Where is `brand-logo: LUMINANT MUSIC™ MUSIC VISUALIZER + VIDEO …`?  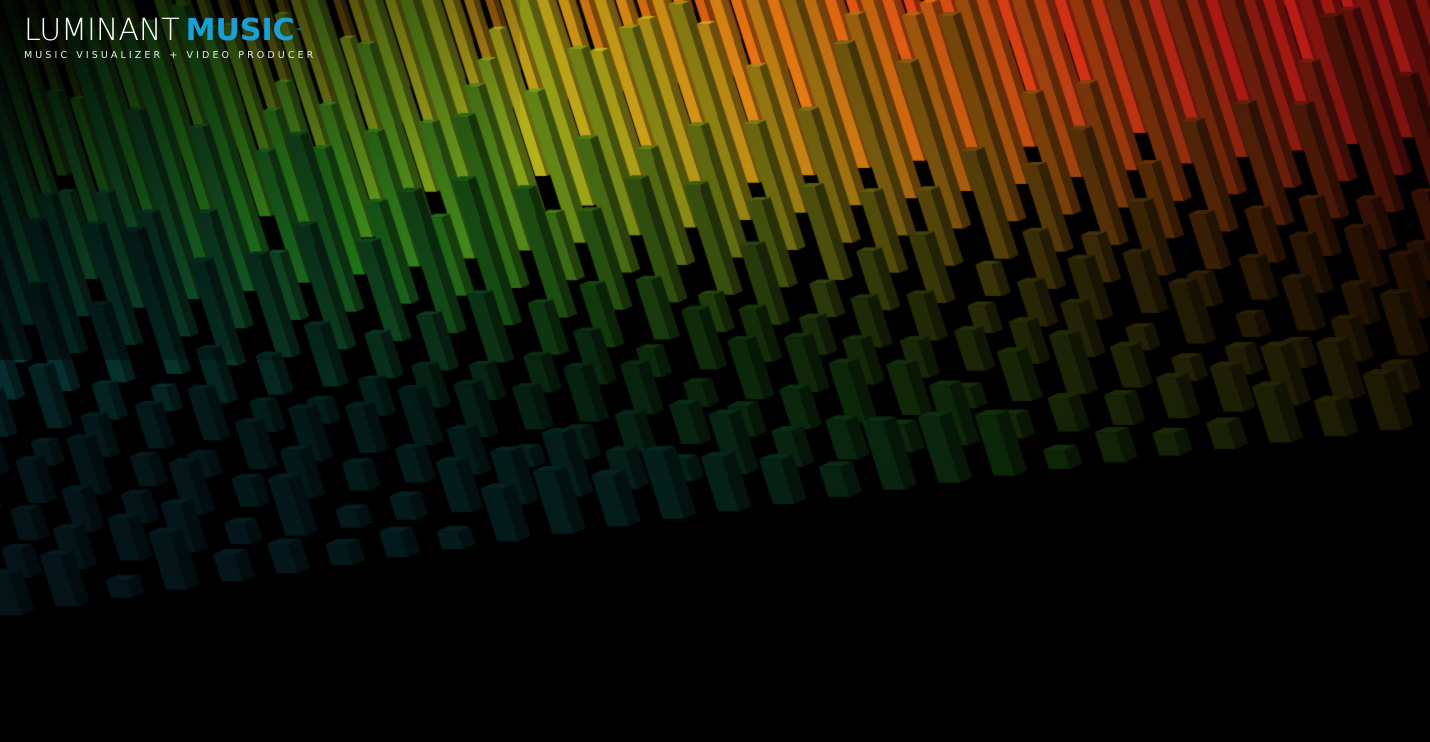 brand-logo: LUMINANT MUSIC™ MUSIC VISUALIZER + VIDEO … is located at coordinates (179, 38).